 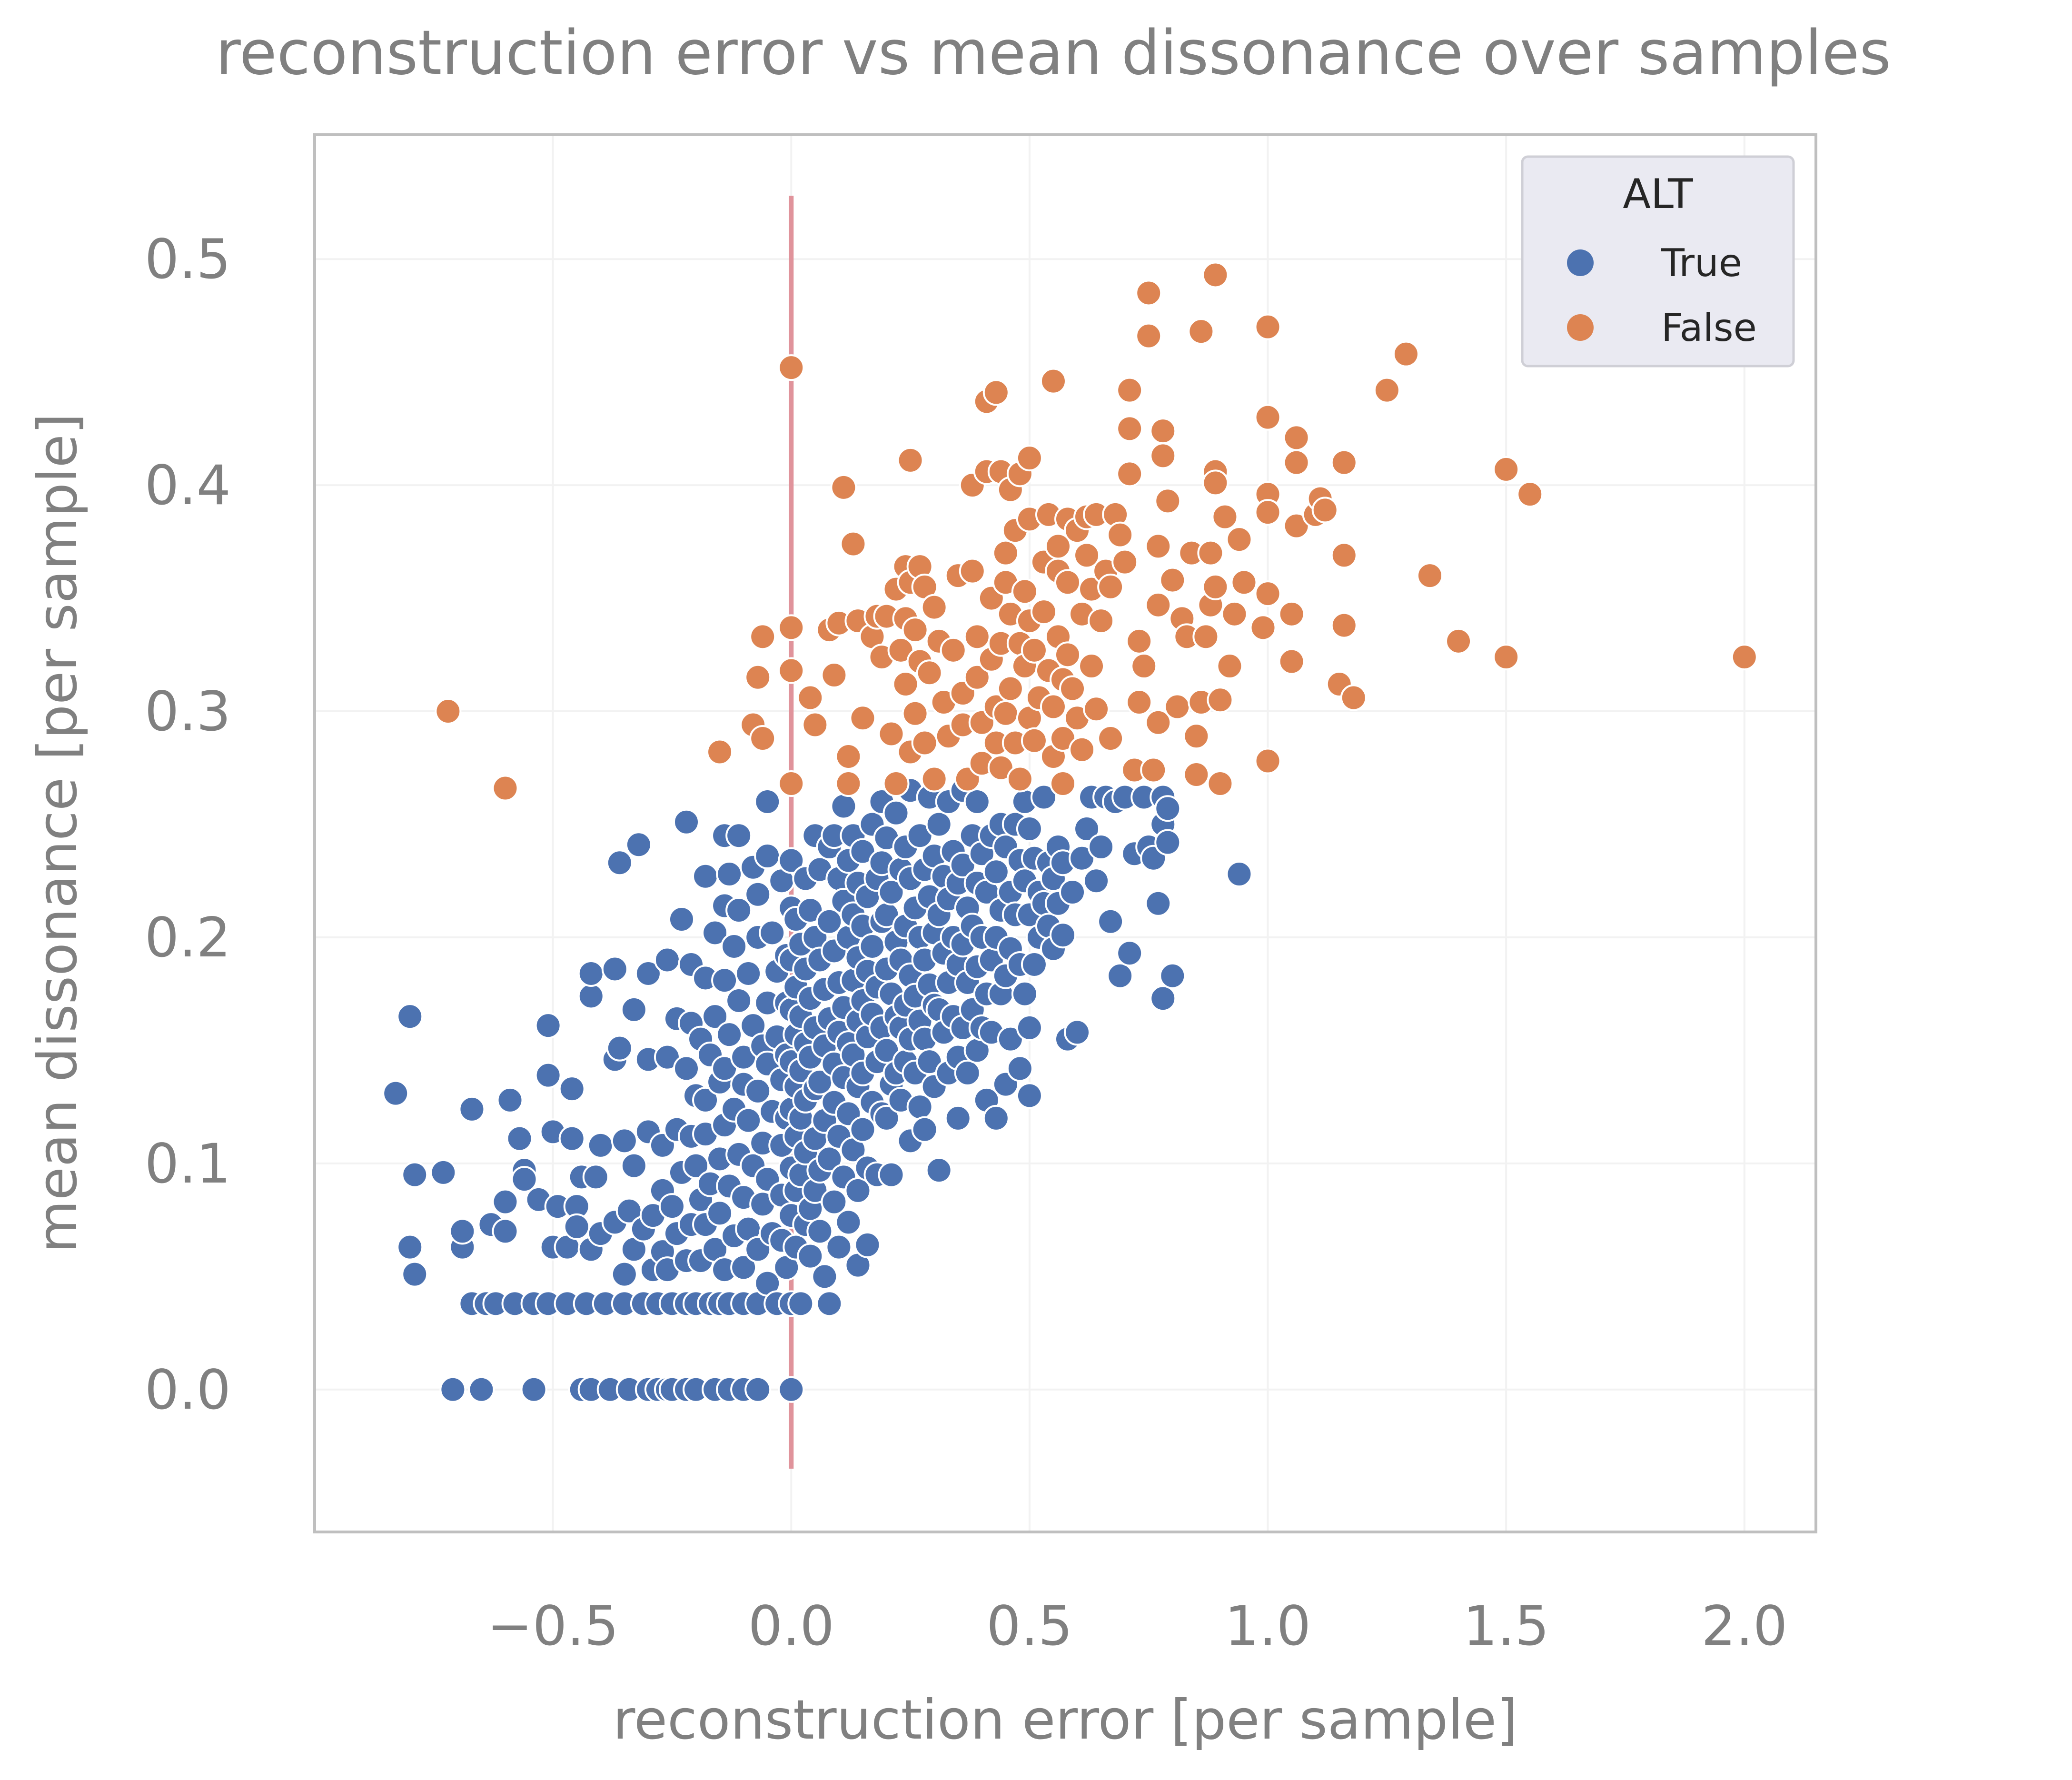 What do you see at coordinates (57, 833) in the screenshot?
I see `y-axis-label: mean dissonance [per sample]` at bounding box center [57, 833].